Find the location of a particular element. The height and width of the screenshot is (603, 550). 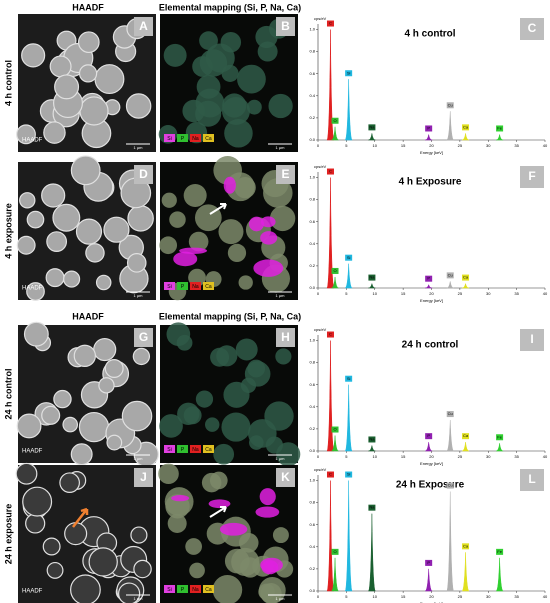

x-tick-label: 5 is located at coordinates (346, 596).